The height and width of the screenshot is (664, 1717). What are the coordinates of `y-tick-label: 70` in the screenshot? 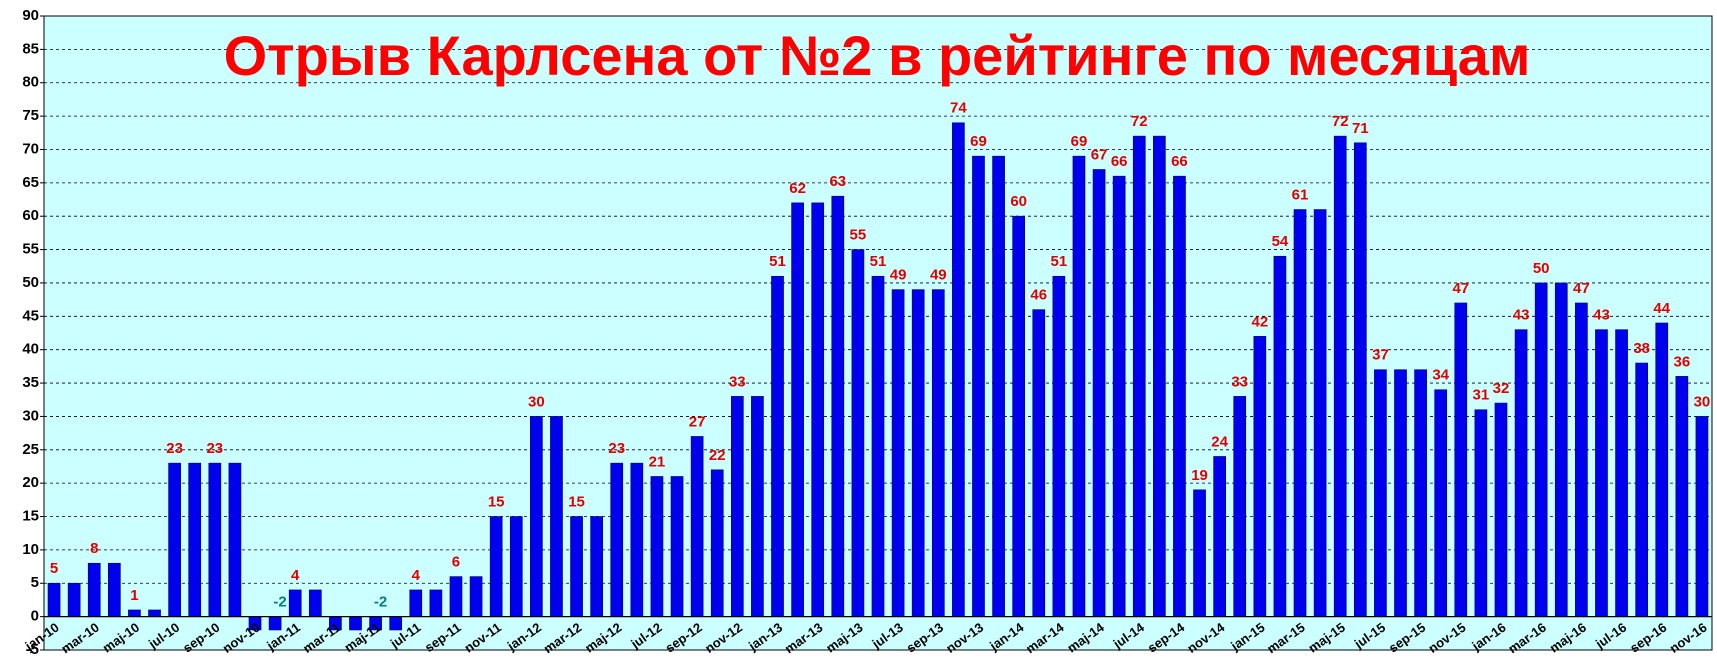 It's located at (30, 148).